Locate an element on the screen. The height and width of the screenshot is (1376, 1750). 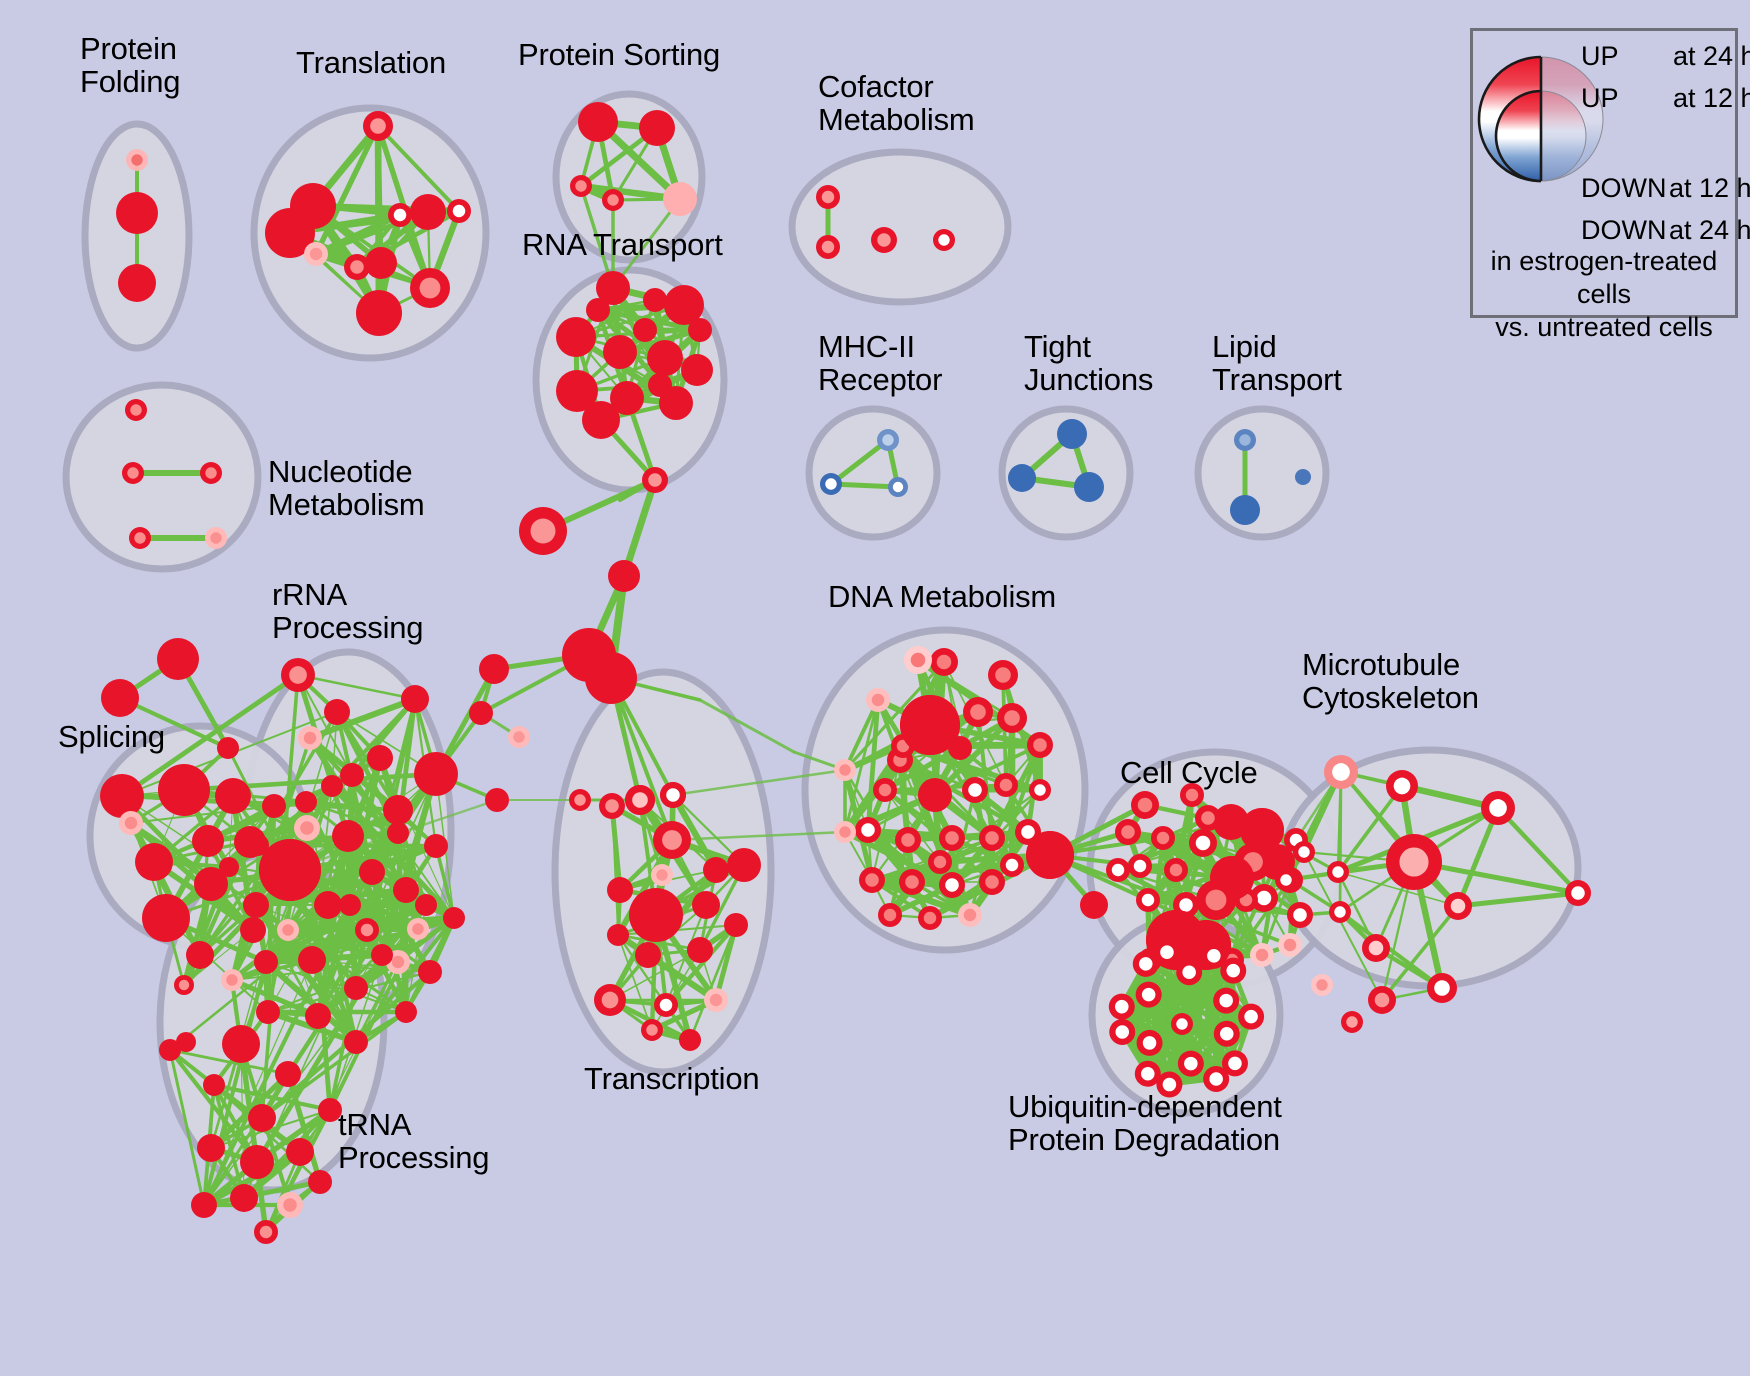
legend-direction-0: UP is located at coordinates (1600, 56).